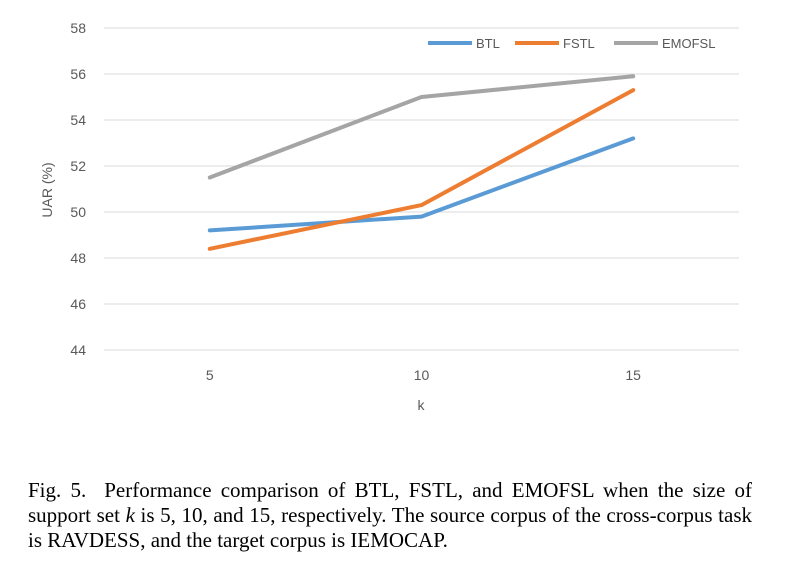 This screenshot has height=582, width=800. What do you see at coordinates (78, 189) in the screenshot?
I see `y-axis-ticks: 44 46 48 50 52 54 56 58` at bounding box center [78, 189].